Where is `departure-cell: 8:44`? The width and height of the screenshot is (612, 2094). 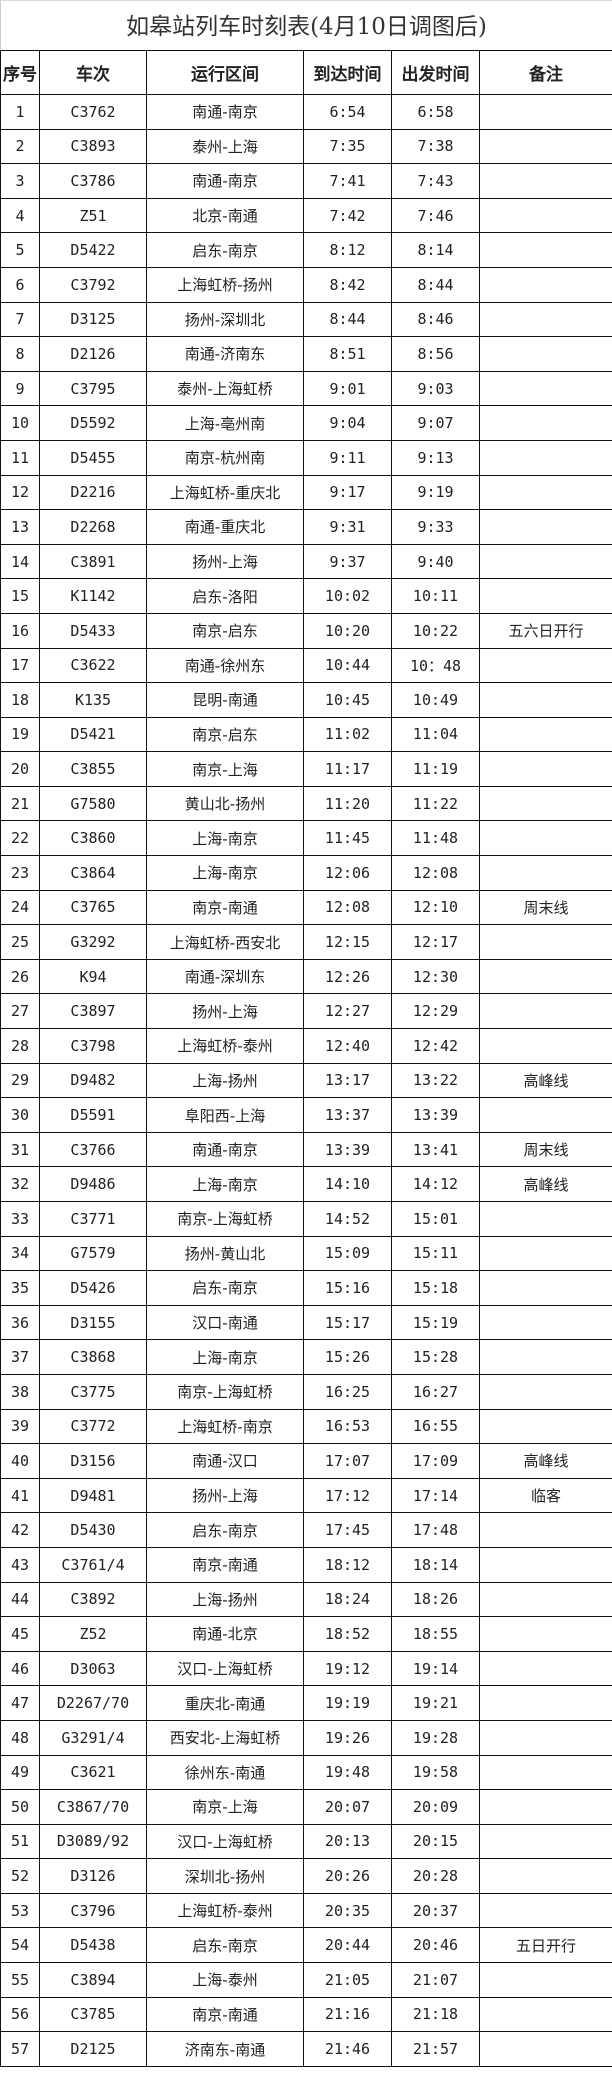 departure-cell: 8:44 is located at coordinates (435, 284).